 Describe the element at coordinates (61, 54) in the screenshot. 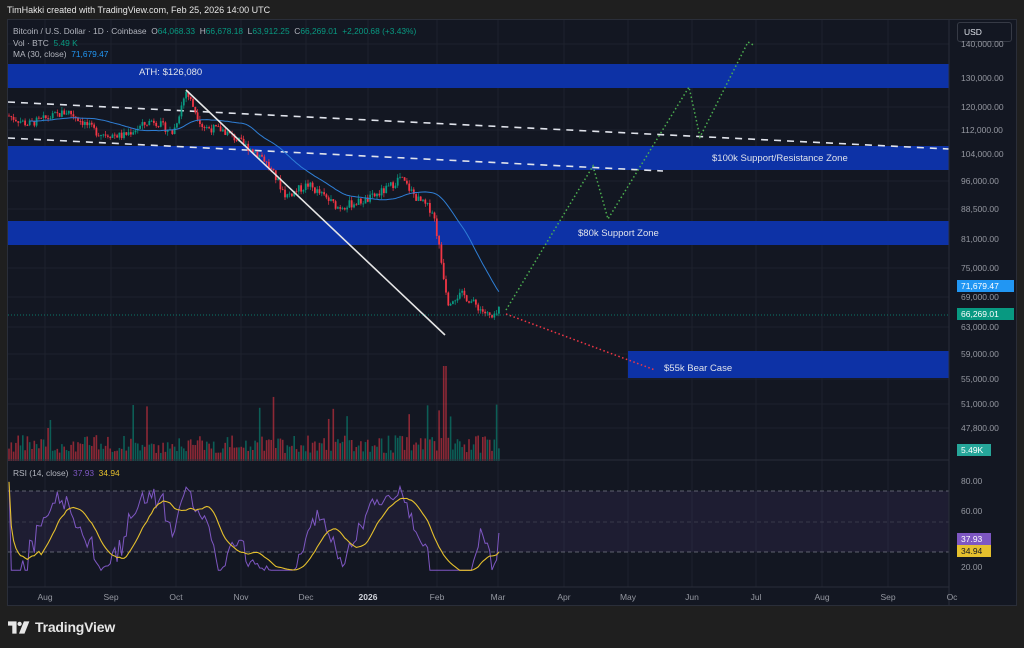

I see `ma-legend: MA (30, close) 71,679.47` at that location.